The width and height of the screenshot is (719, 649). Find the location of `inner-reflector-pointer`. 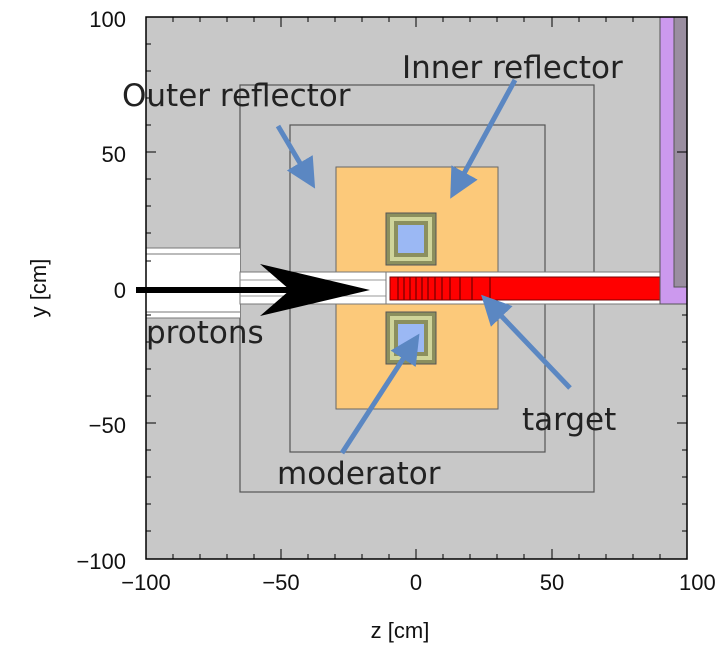

inner-reflector-pointer is located at coordinates (484, 138).